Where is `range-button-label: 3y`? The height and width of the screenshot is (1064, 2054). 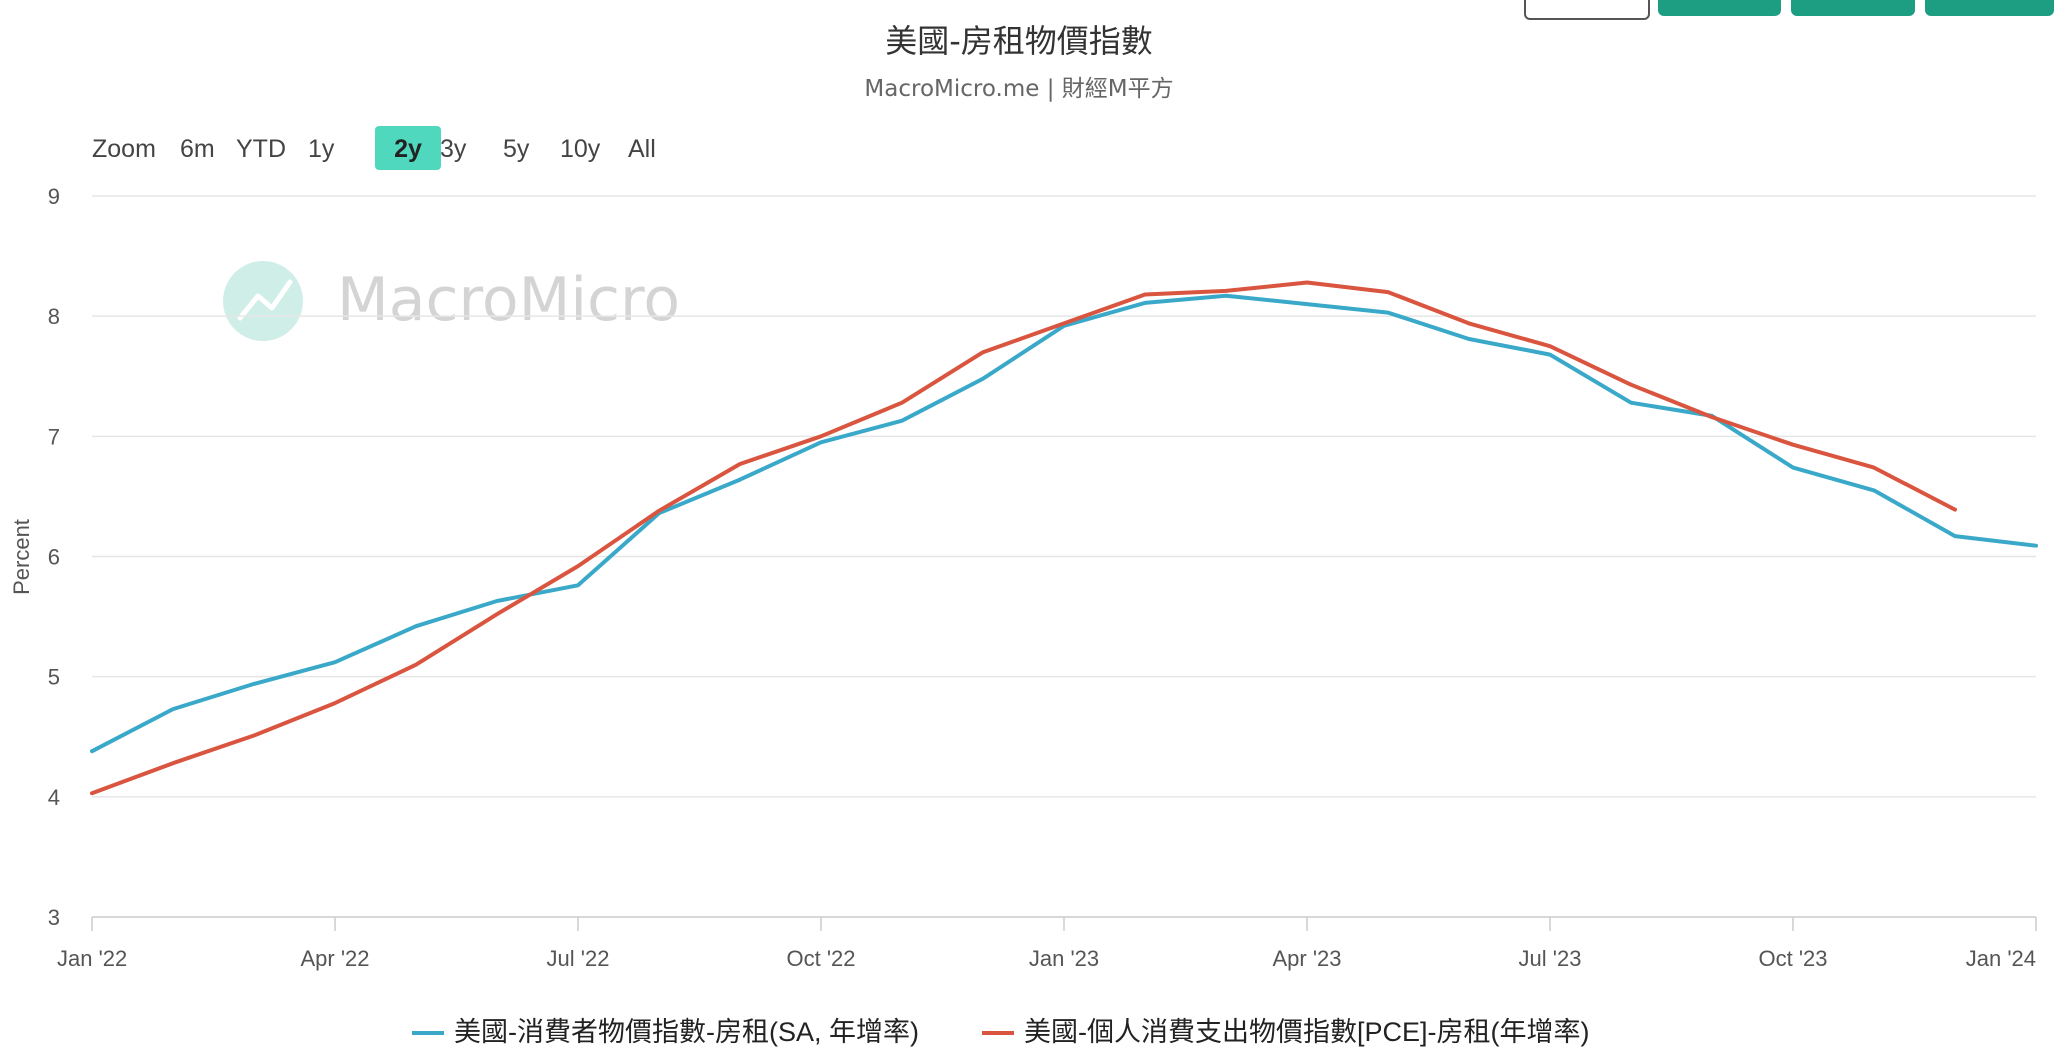 range-button-label: 3y is located at coordinates (453, 149).